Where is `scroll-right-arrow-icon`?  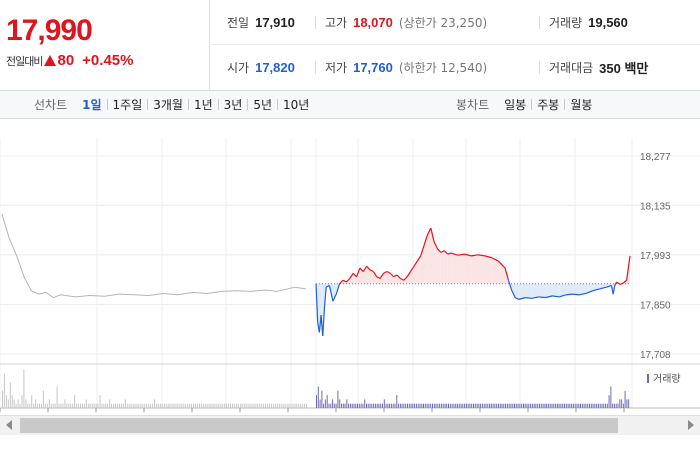
scroll-right-arrow-icon is located at coordinates (691, 425).